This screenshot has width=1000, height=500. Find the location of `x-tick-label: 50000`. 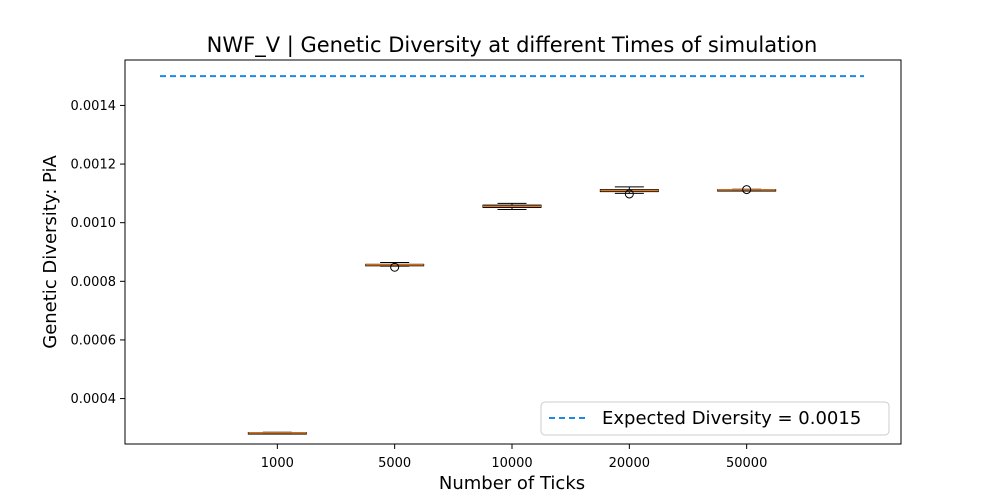

x-tick-label: 50000 is located at coordinates (746, 463).